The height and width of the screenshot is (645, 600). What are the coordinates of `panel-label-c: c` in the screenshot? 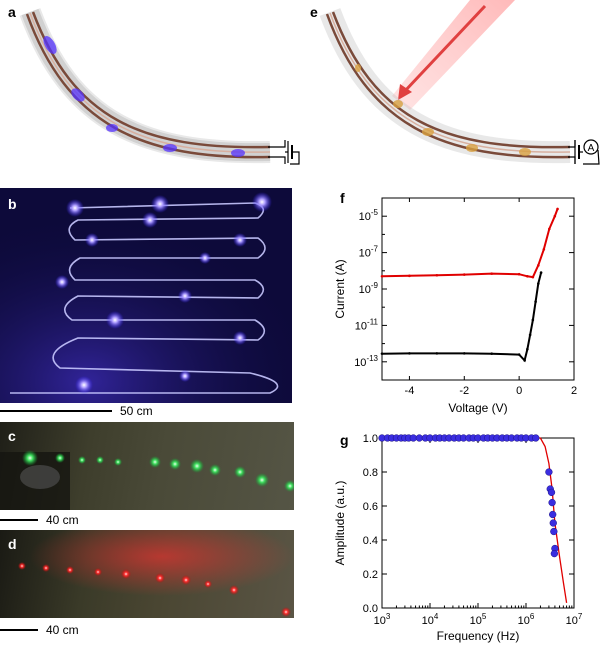 It's located at (12, 436).